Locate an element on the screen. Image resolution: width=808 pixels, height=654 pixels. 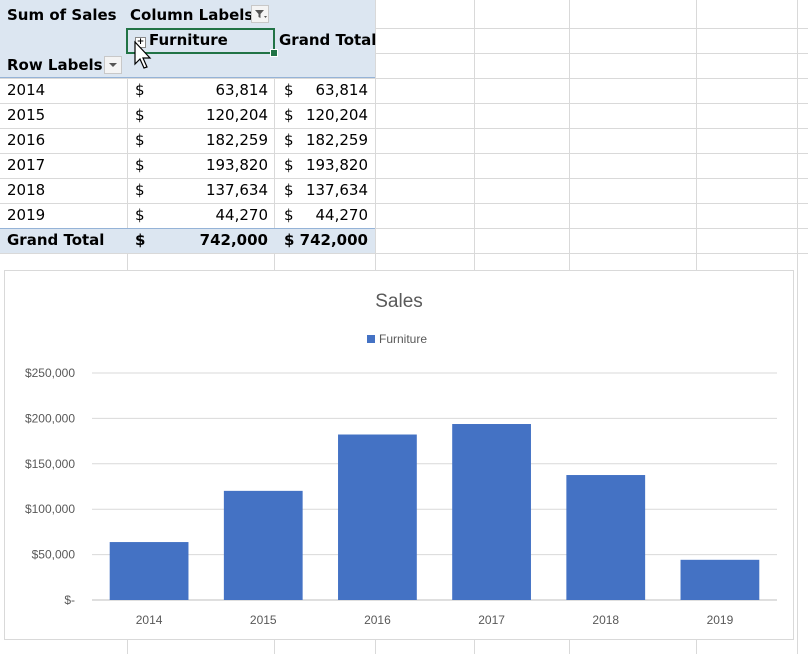
bar-2019 is located at coordinates (720, 579).